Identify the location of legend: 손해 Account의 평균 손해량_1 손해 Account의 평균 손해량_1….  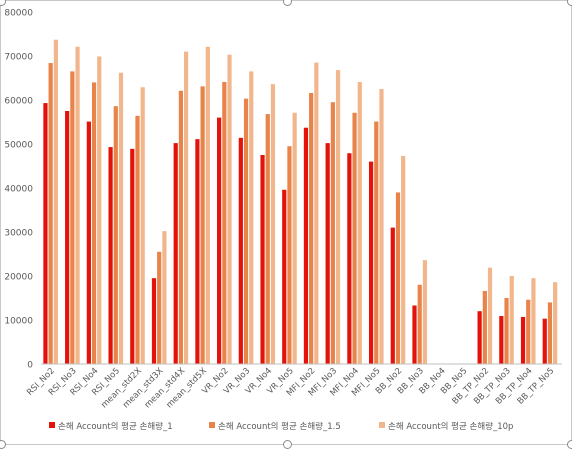
(281, 426).